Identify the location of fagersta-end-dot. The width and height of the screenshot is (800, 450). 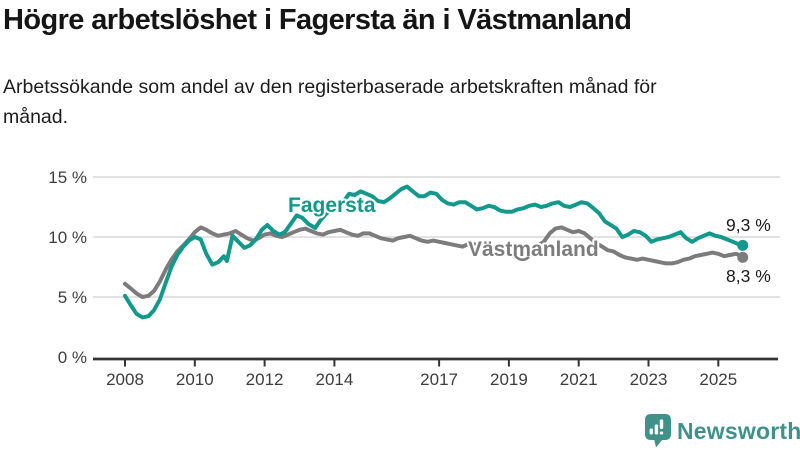
(743, 245).